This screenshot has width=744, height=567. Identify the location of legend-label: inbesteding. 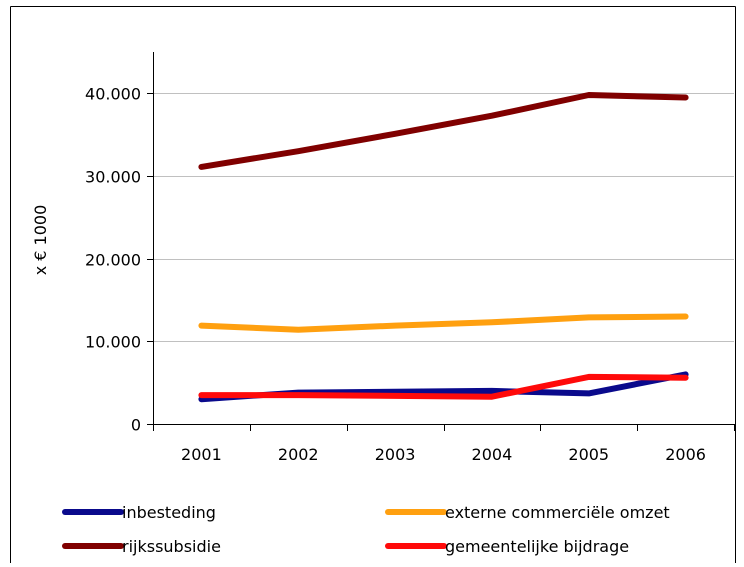
(169, 512).